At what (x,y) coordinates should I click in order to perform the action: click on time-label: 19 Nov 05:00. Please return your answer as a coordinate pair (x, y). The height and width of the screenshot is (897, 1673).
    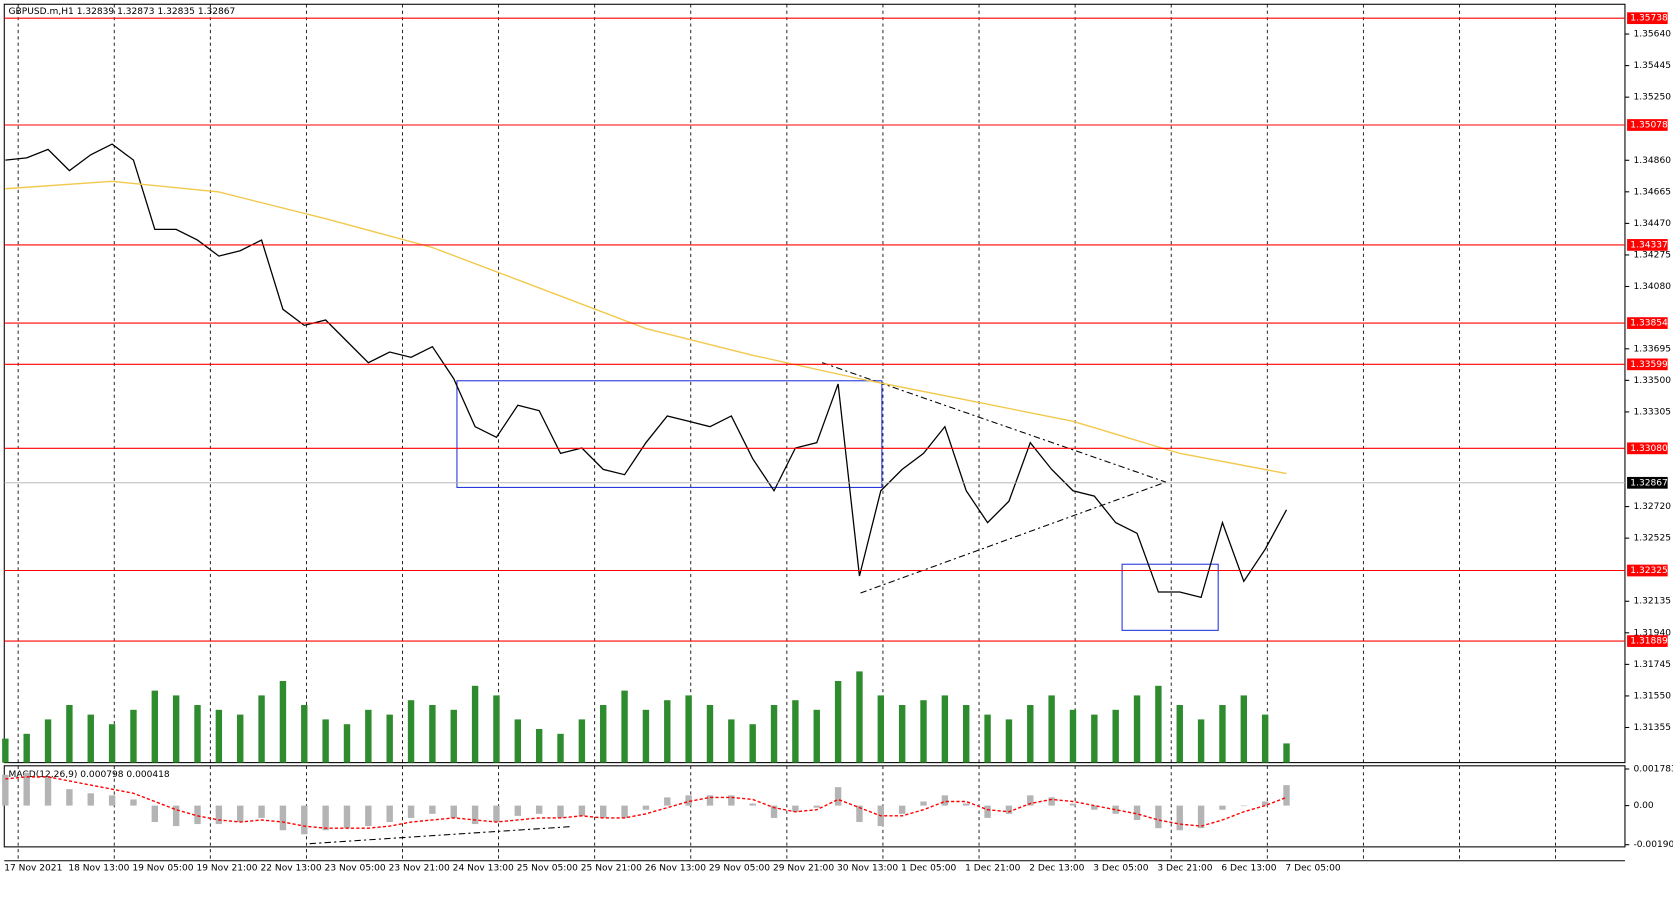
    Looking at the image, I should click on (162, 869).